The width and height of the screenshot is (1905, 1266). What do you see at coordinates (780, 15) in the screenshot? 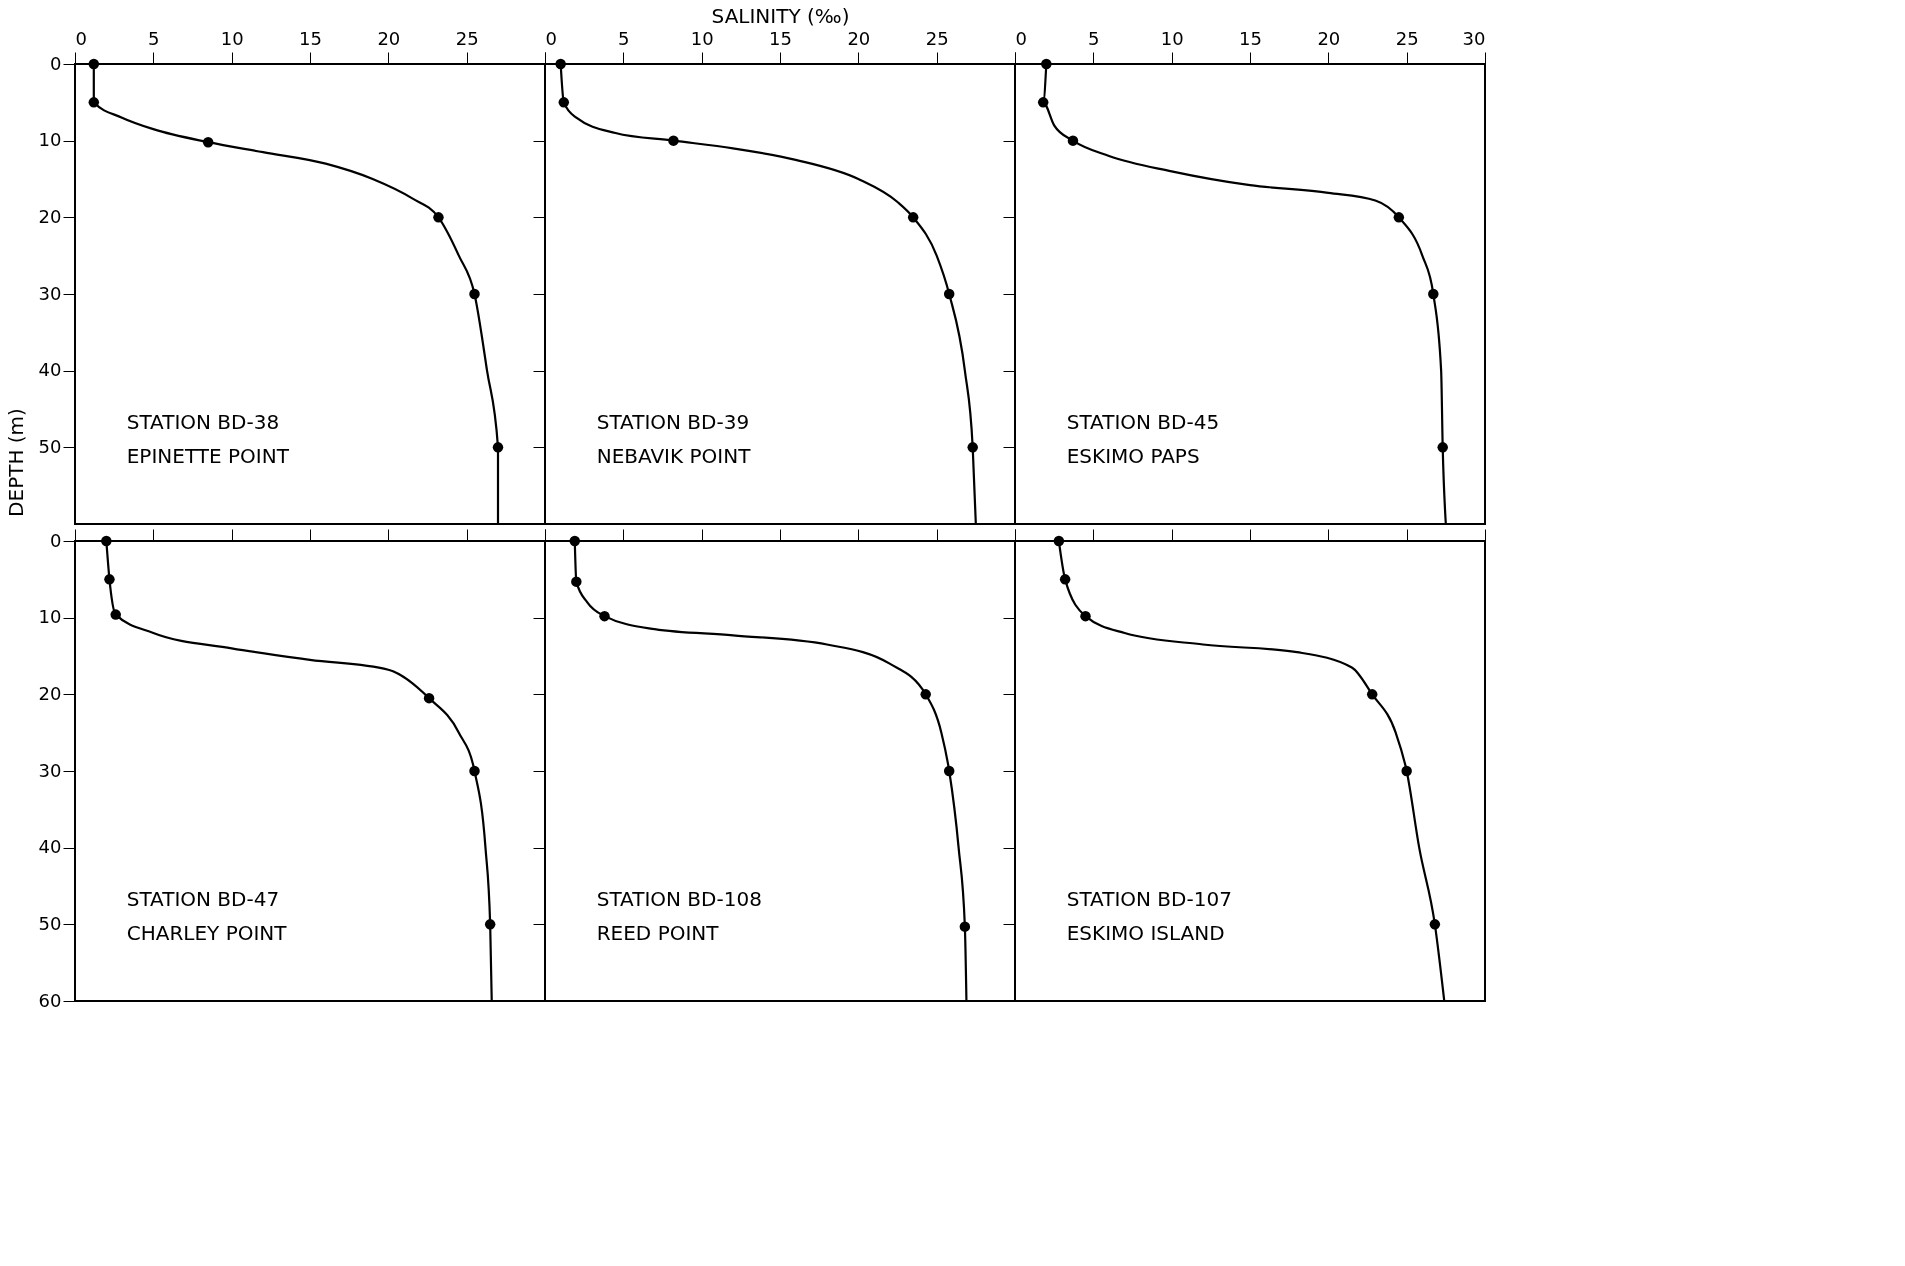
I see `x-axis-title: SALINITY (‰)` at bounding box center [780, 15].